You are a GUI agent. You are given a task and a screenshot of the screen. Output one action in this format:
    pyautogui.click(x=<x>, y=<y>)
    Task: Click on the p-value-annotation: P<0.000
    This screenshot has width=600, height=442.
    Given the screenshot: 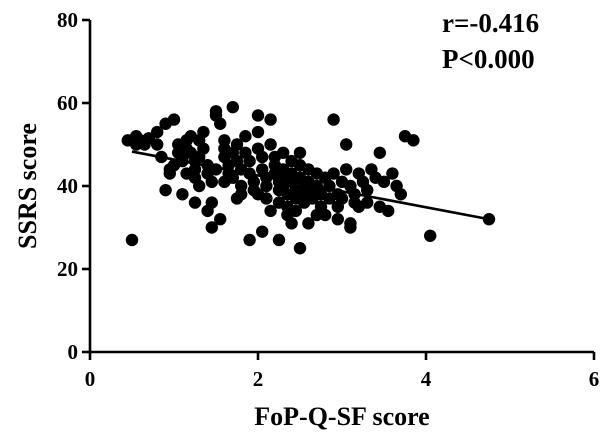 What is the action you would take?
    pyautogui.click(x=488, y=59)
    